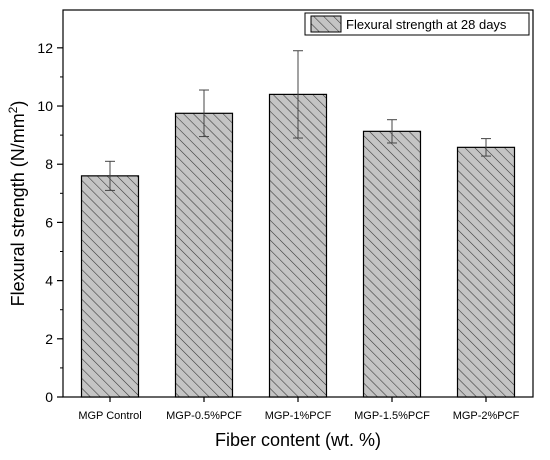 This screenshot has width=550, height=460. I want to click on y-tick-label: 6, so click(49, 222).